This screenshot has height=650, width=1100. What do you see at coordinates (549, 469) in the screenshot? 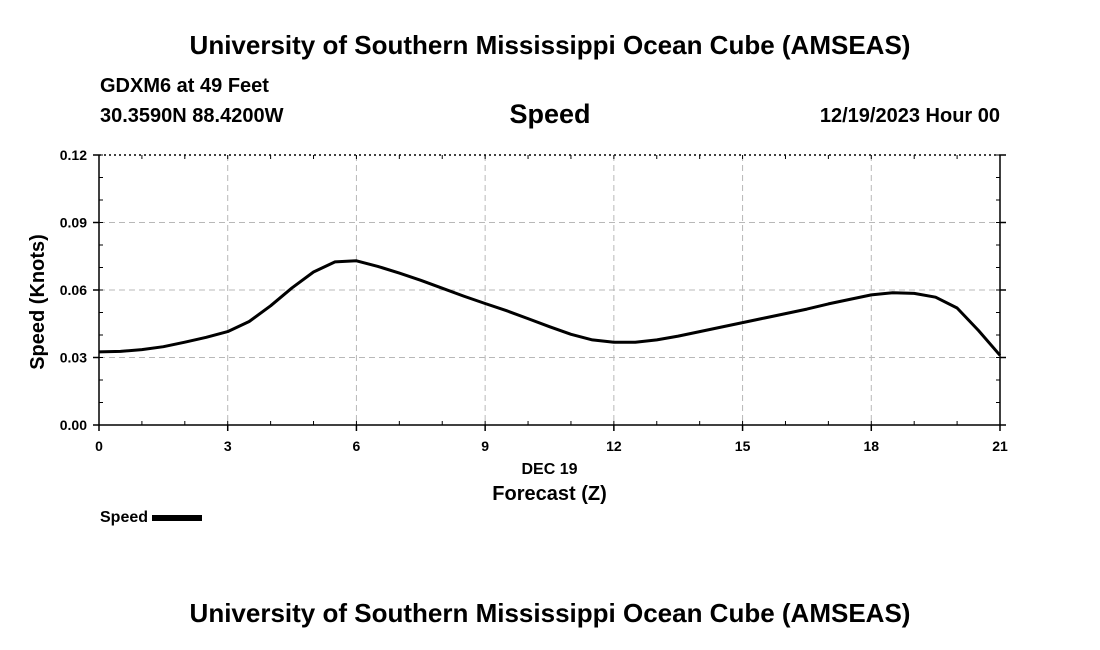
I see `x-axis-date-label: DEC 19` at bounding box center [549, 469].